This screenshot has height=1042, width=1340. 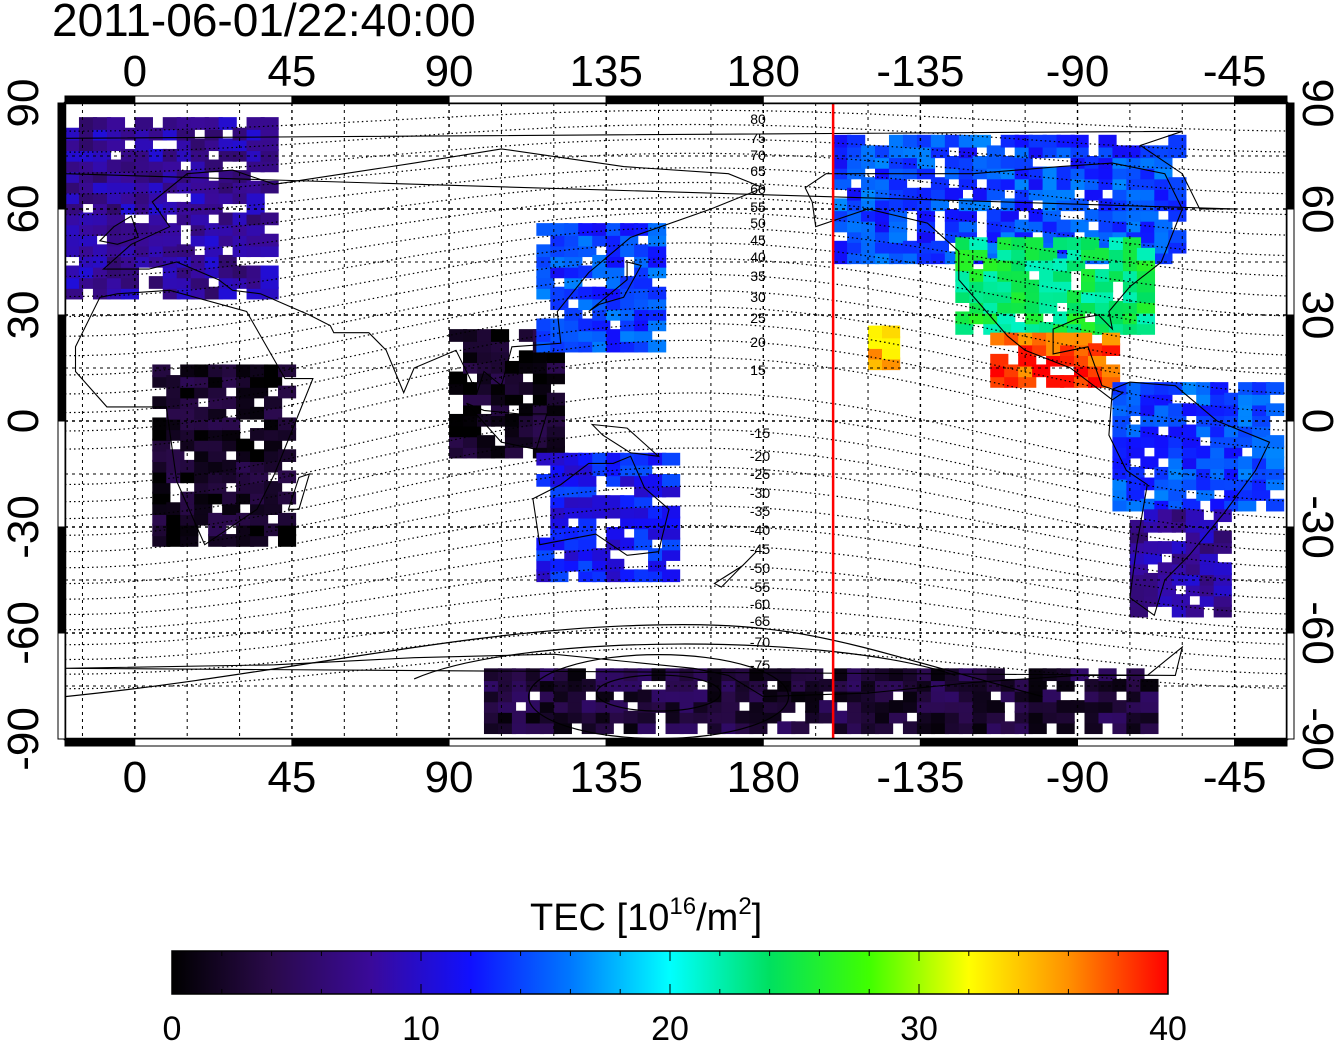 I want to click on top-lon-tick-label: 0, so click(x=135, y=71).